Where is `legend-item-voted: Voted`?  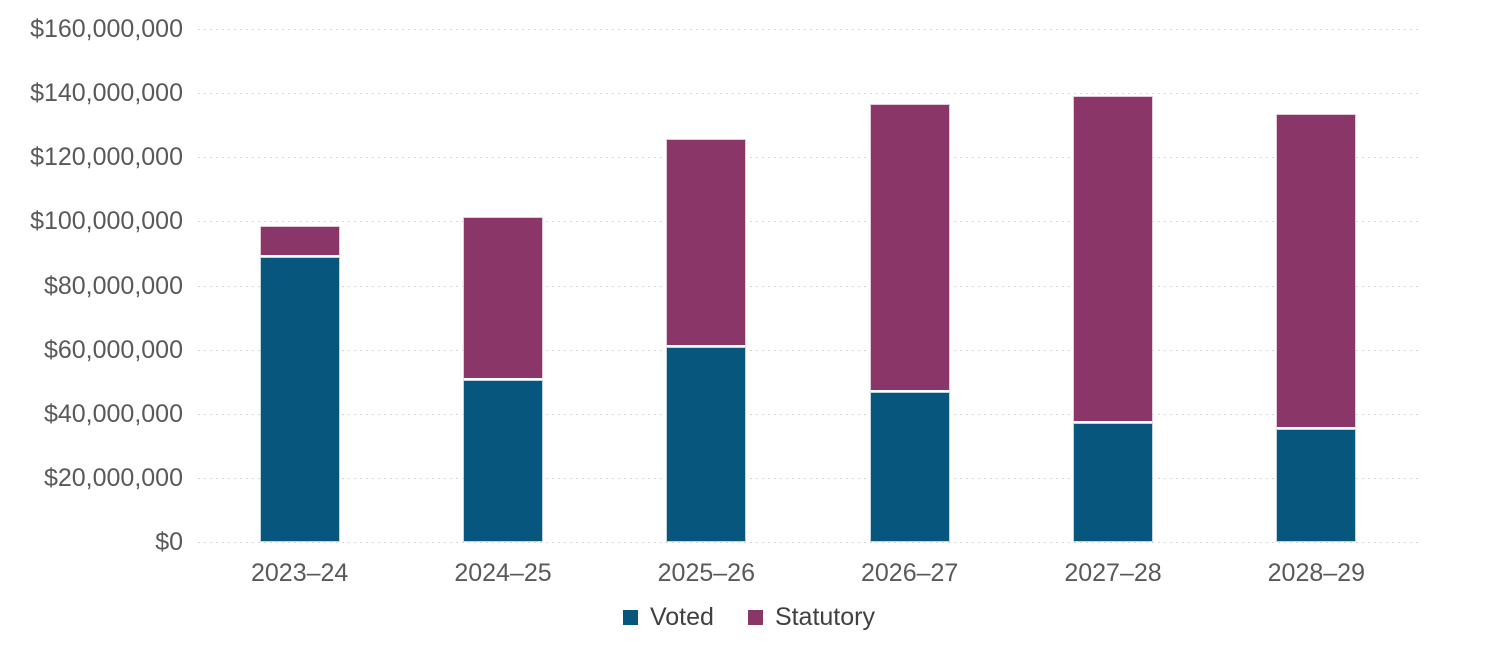 legend-item-voted: Voted is located at coordinates (668, 617).